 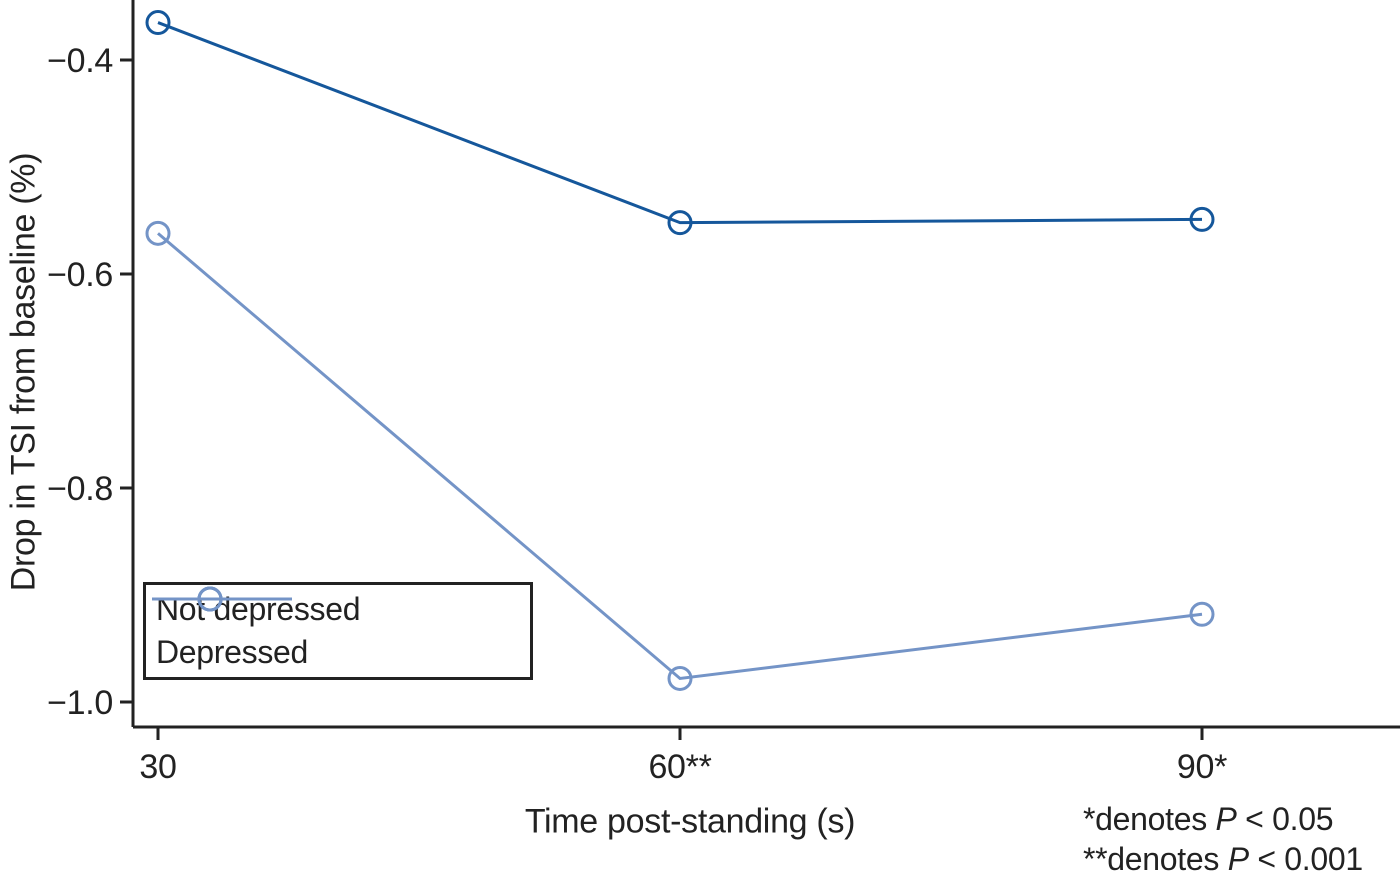 What do you see at coordinates (1285, 819) in the screenshot?
I see `note-suffix: < 0.05` at bounding box center [1285, 819].